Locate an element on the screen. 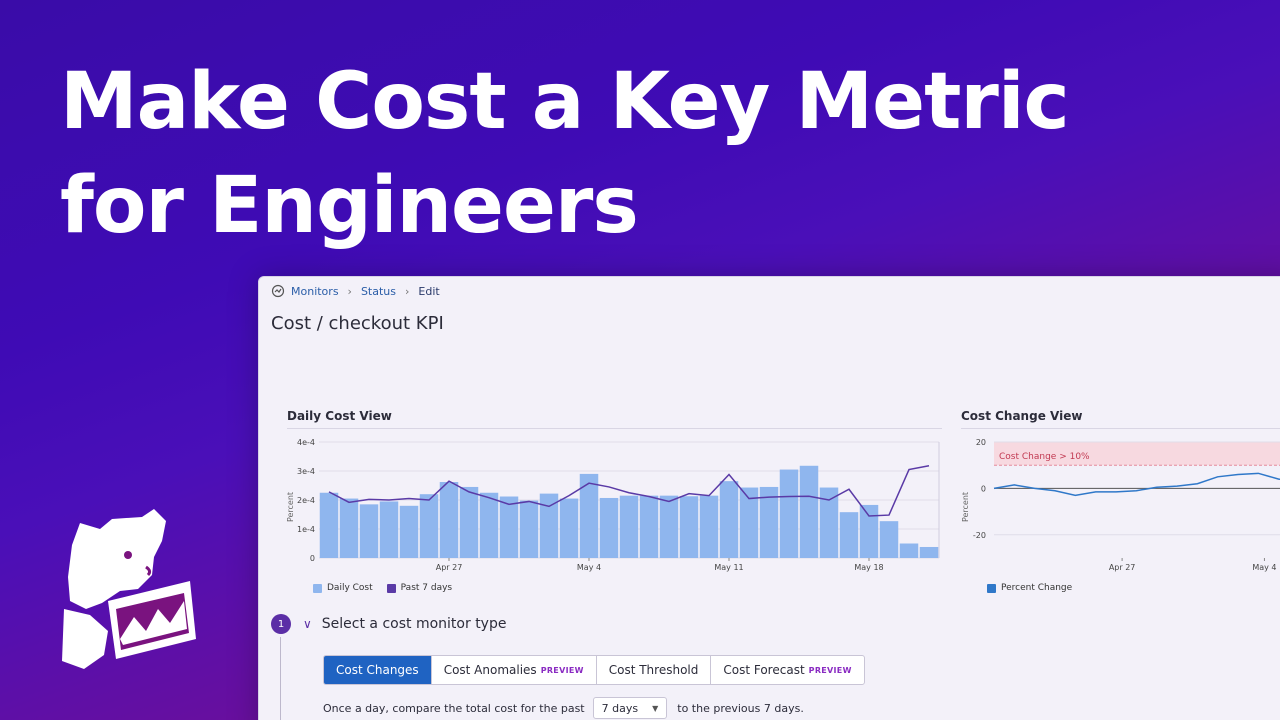  y-tick-label: 1e-4 is located at coordinates (306, 529).